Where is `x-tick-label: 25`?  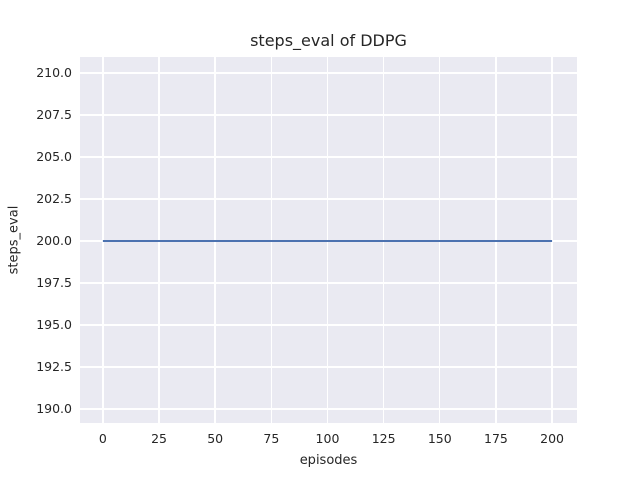
x-tick-label: 25 is located at coordinates (159, 438).